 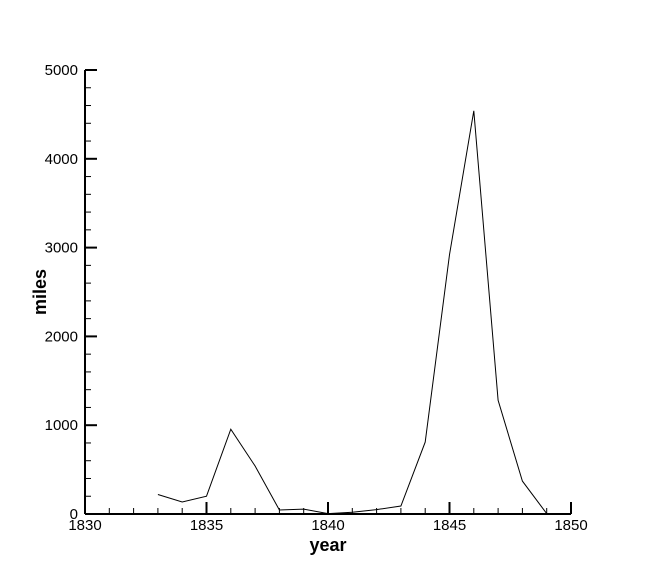 What do you see at coordinates (206, 525) in the screenshot?
I see `x-tick-label: 1835` at bounding box center [206, 525].